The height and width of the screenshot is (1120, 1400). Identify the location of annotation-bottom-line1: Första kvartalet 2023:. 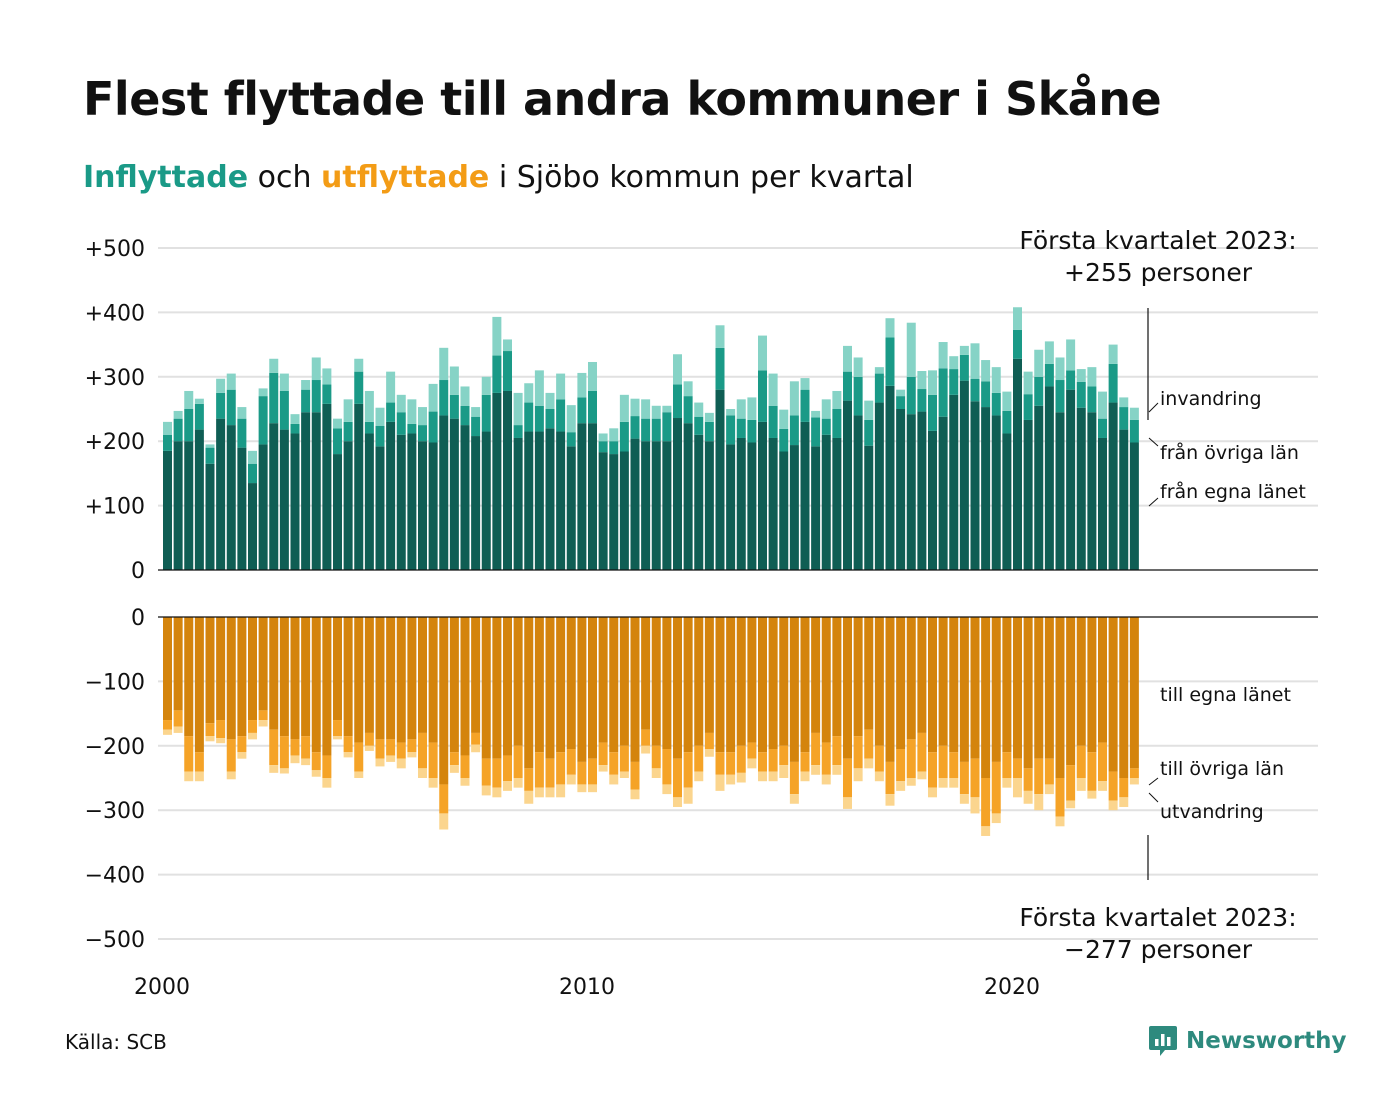
(1158, 917).